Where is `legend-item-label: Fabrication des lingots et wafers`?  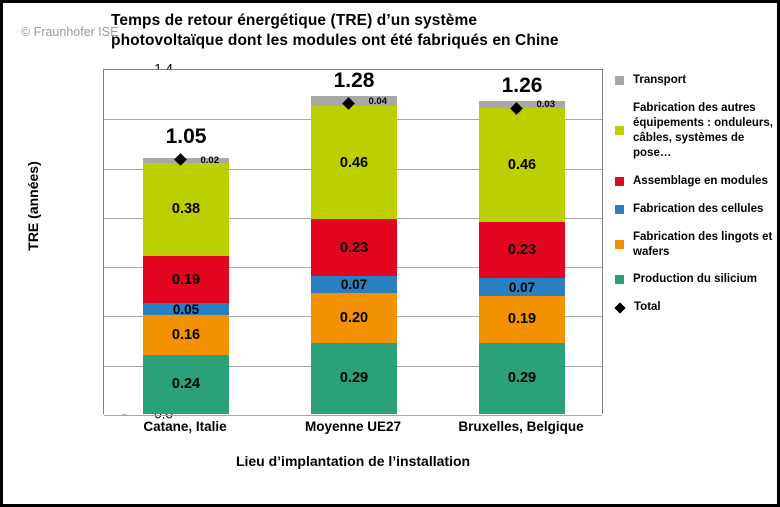
legend-item-label: Fabrication des lingots et wafers is located at coordinates (703, 244).